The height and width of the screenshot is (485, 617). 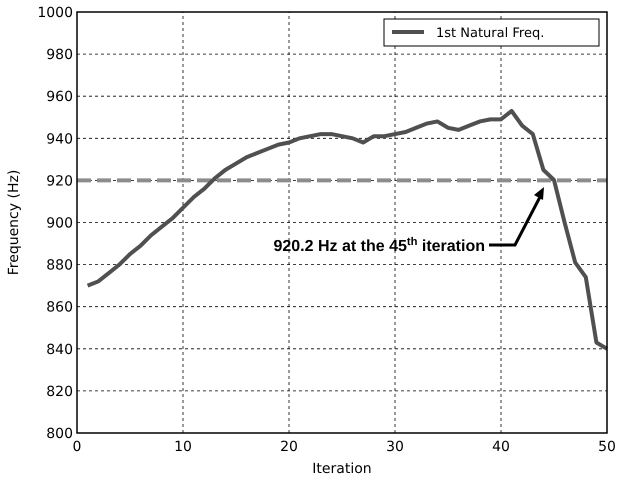 What do you see at coordinates (59, 139) in the screenshot?
I see `y-tick-label: 940` at bounding box center [59, 139].